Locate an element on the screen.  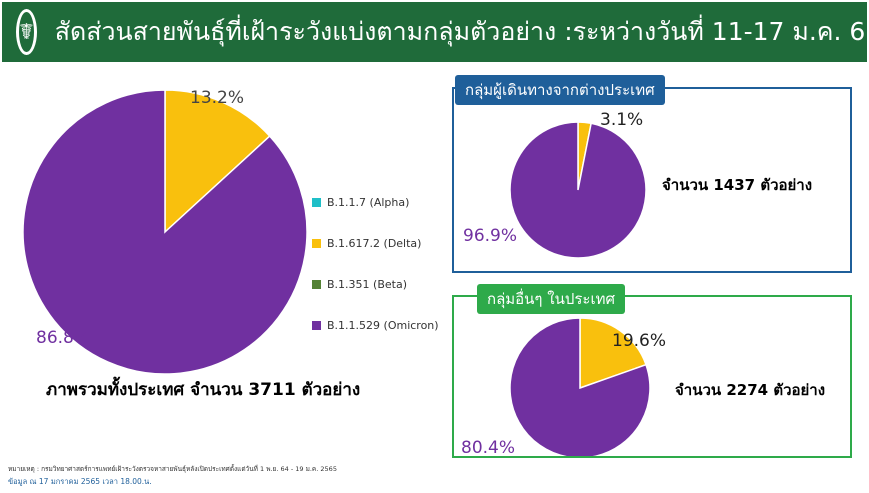
overall-total: ภาพรวมทั้งประเทศ จำนวน 3711 ตัวอย่าง is located at coordinates (203, 390).